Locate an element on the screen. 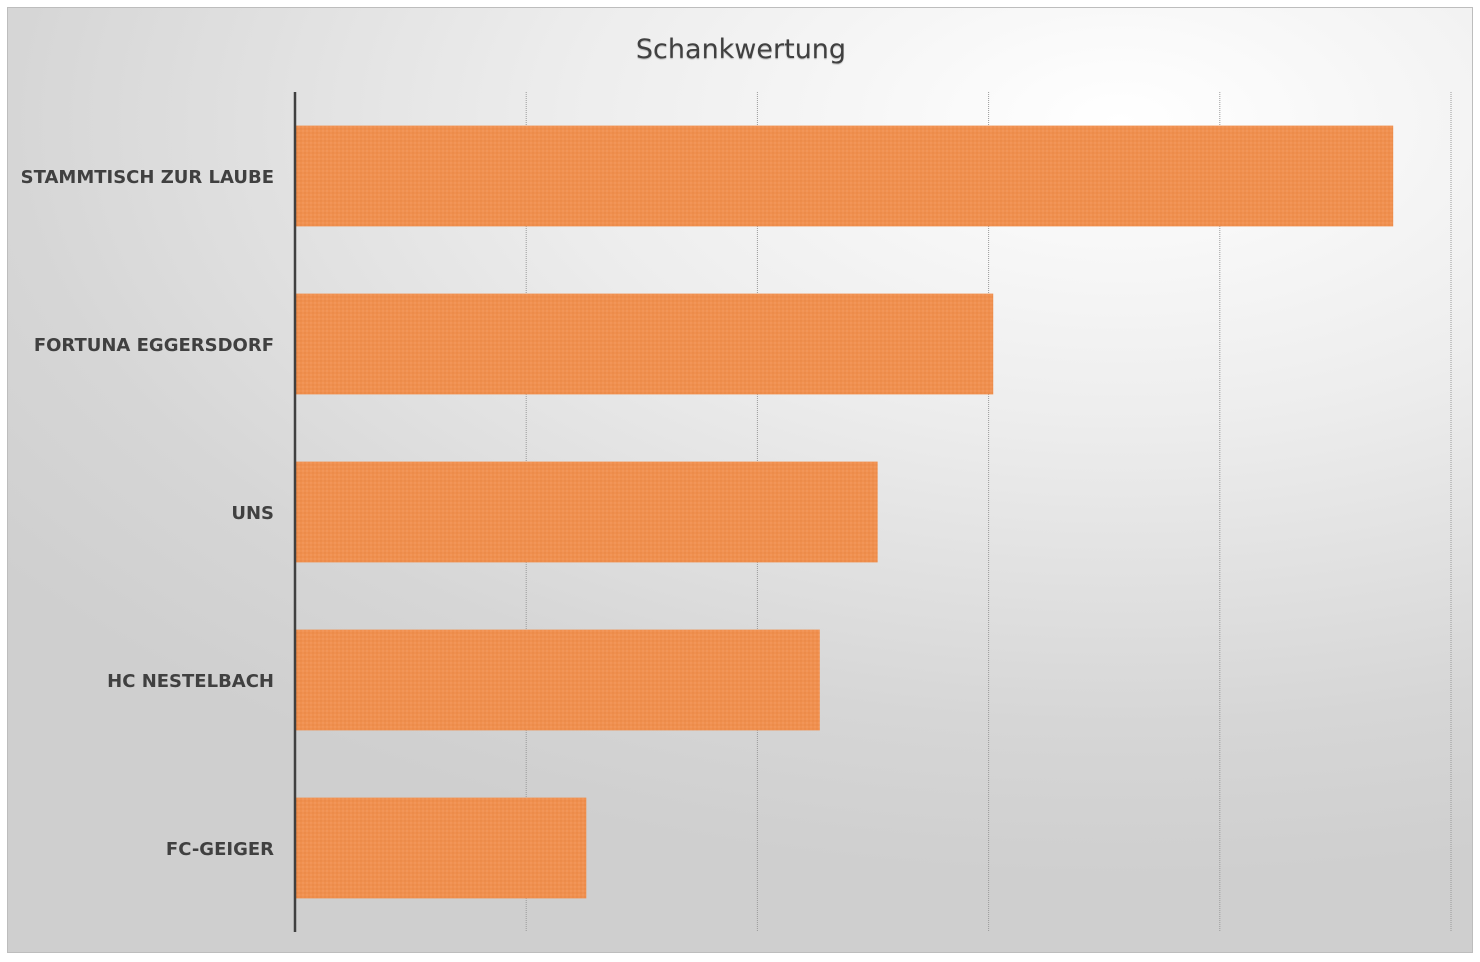 The height and width of the screenshot is (962, 1480). category-label: FORTUNA EGGERSDORF is located at coordinates (154, 345).